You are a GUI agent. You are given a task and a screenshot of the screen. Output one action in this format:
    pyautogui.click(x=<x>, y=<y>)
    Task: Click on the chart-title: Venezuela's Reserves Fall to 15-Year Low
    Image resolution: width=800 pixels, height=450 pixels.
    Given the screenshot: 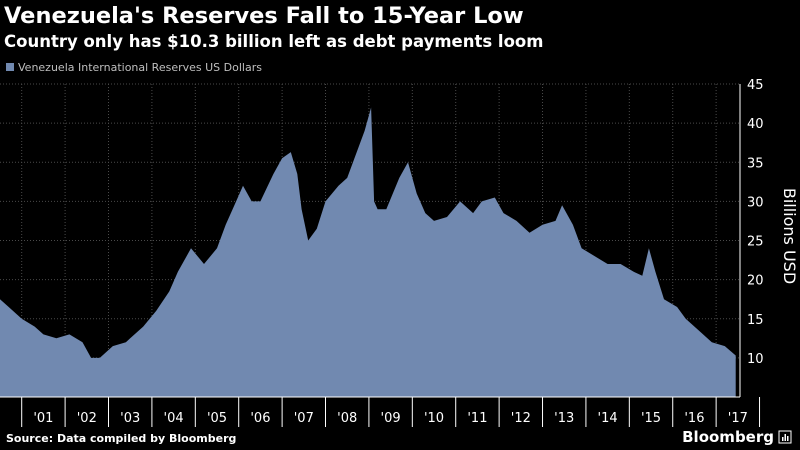 What is the action you would take?
    pyautogui.click(x=264, y=16)
    